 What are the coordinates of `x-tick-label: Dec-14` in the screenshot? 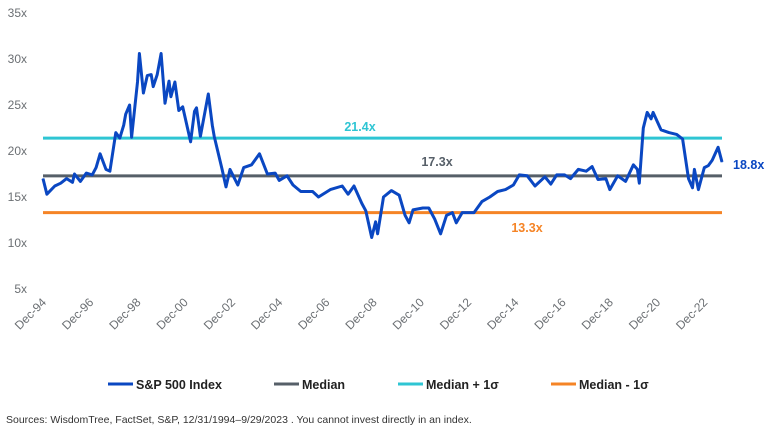 It's located at (502, 313).